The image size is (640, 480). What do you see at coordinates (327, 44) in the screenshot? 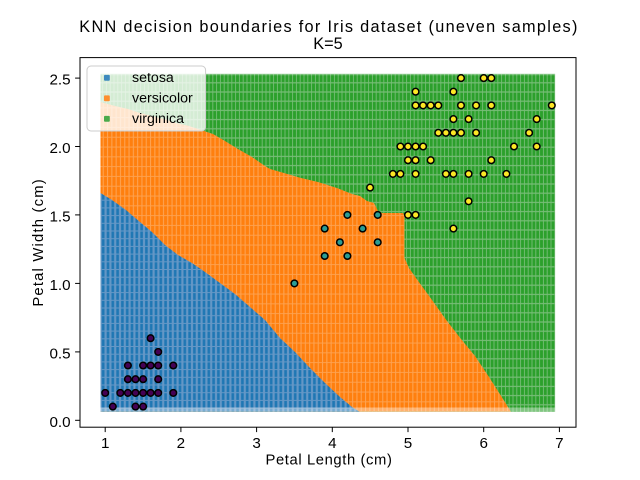
I see `svg-text: K=5` at bounding box center [327, 44].